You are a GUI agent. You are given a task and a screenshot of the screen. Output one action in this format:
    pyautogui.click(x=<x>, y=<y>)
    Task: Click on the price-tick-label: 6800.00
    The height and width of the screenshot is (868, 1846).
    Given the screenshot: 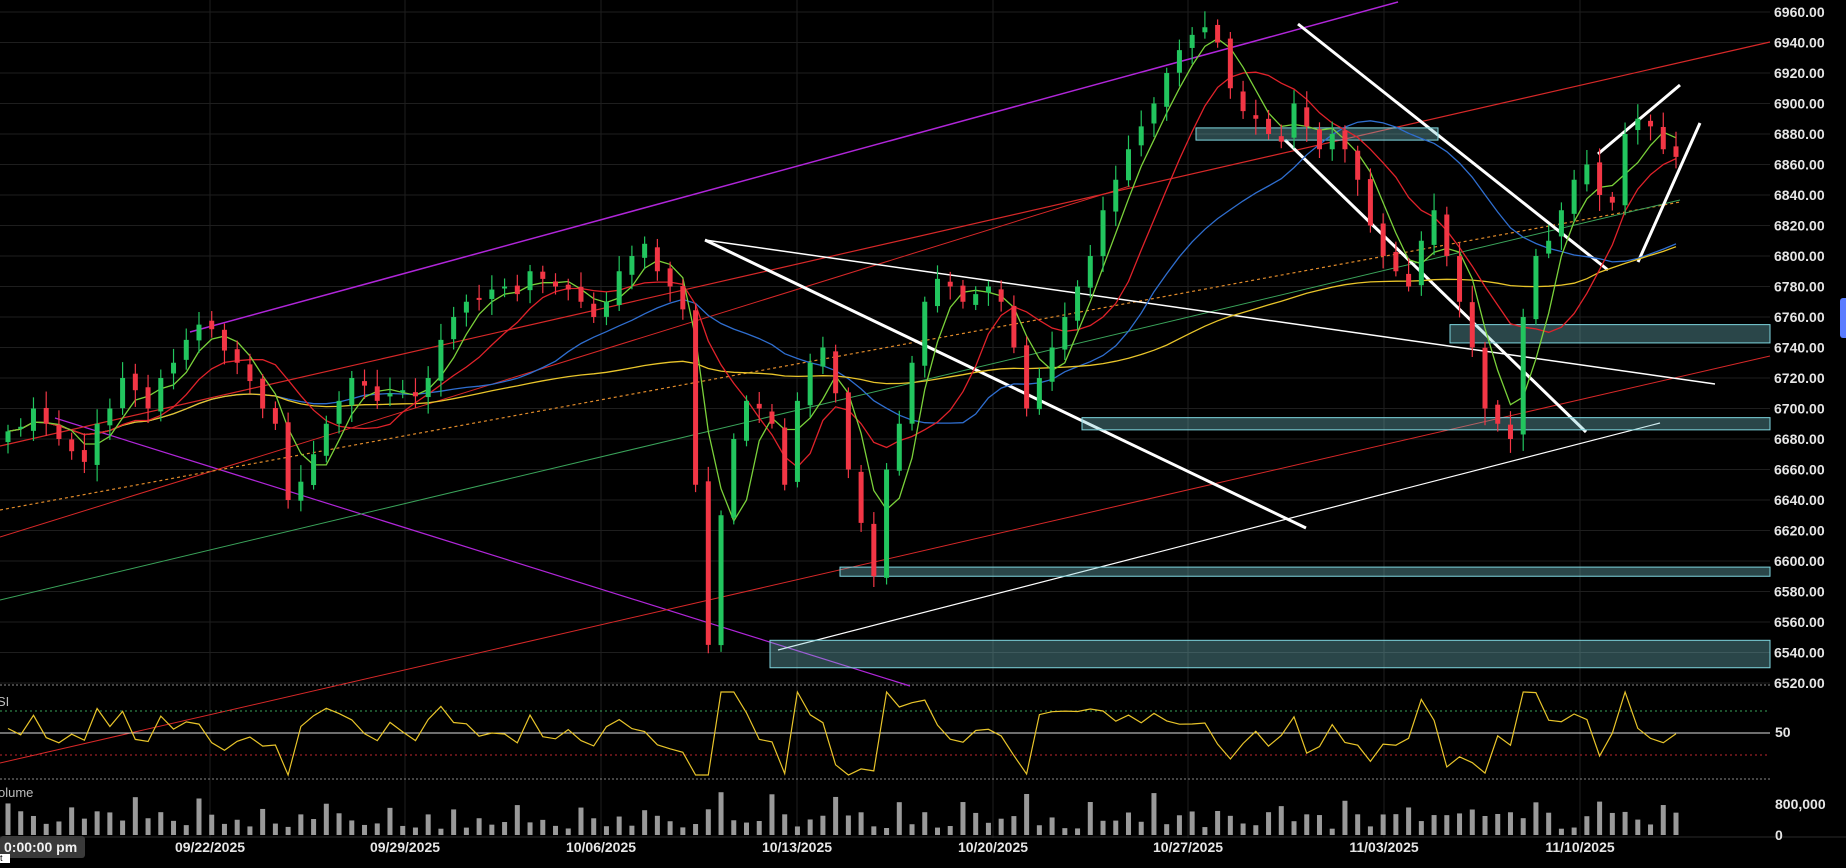 What is the action you would take?
    pyautogui.click(x=1799, y=256)
    